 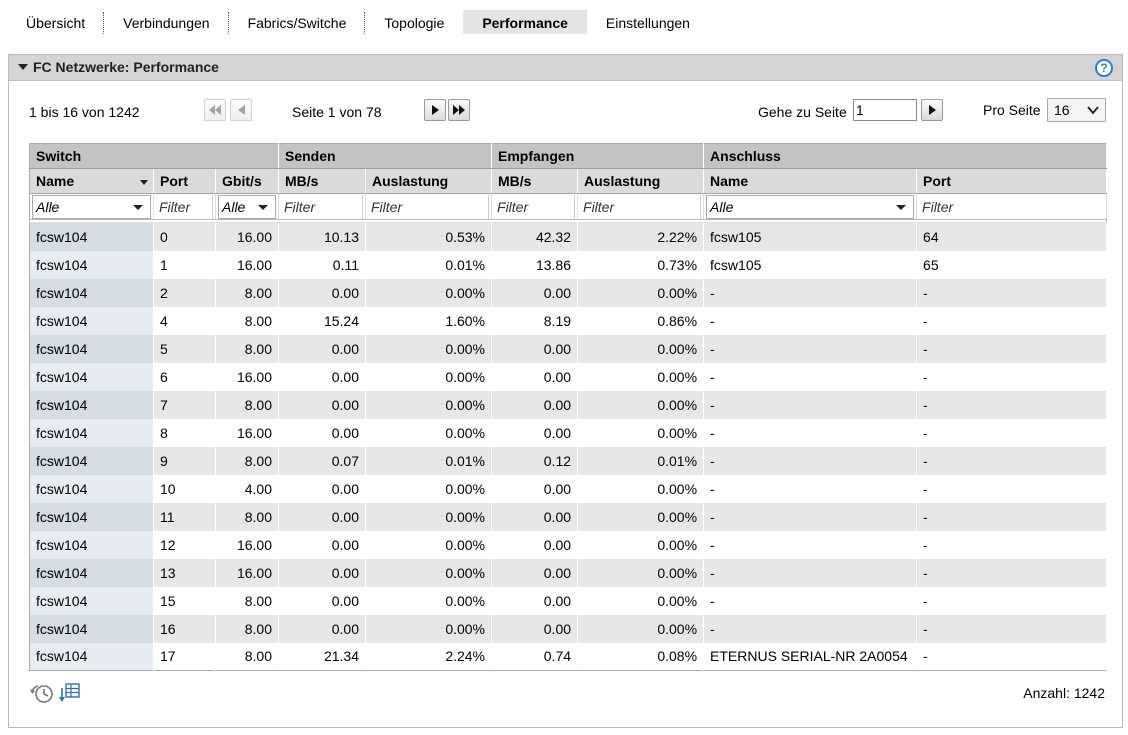 I want to click on column-header-gbits: Gbit/s, so click(x=247, y=181).